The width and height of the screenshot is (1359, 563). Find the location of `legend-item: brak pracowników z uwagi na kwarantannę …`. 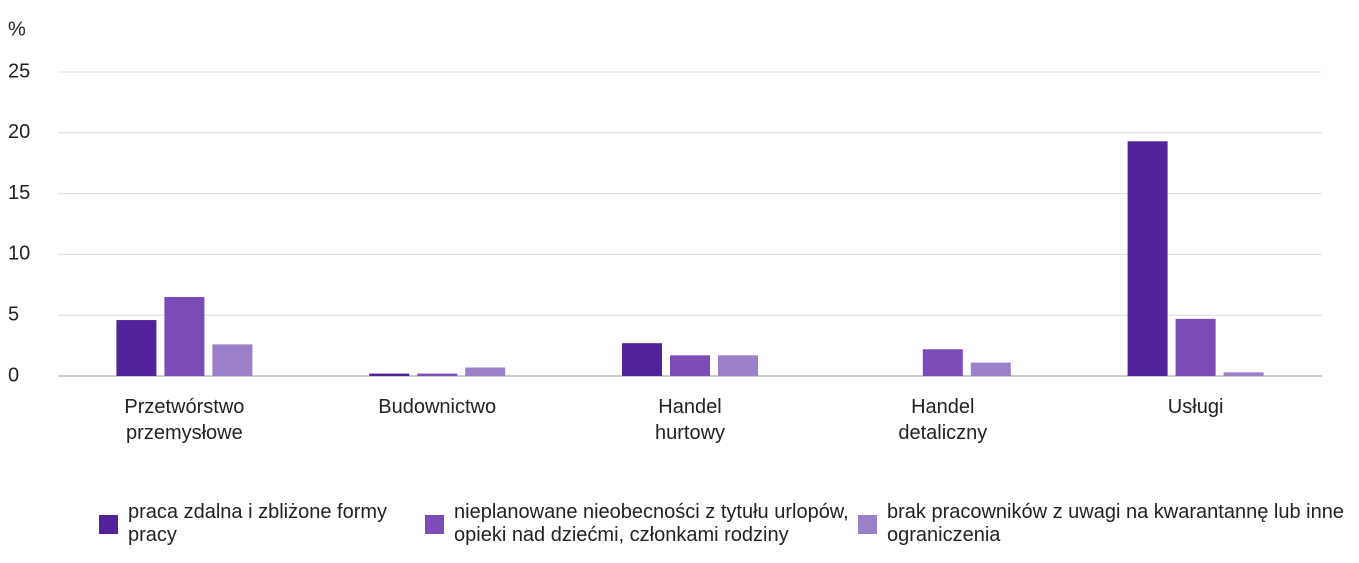

legend-item: brak pracowników z uwagi na kwarantannę … is located at coordinates (1102, 524).